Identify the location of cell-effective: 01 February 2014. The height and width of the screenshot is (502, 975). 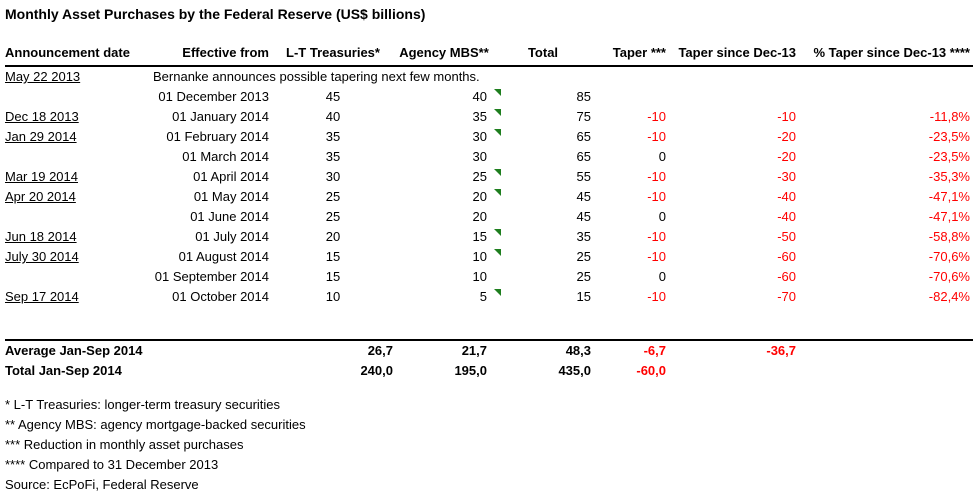
(217, 136).